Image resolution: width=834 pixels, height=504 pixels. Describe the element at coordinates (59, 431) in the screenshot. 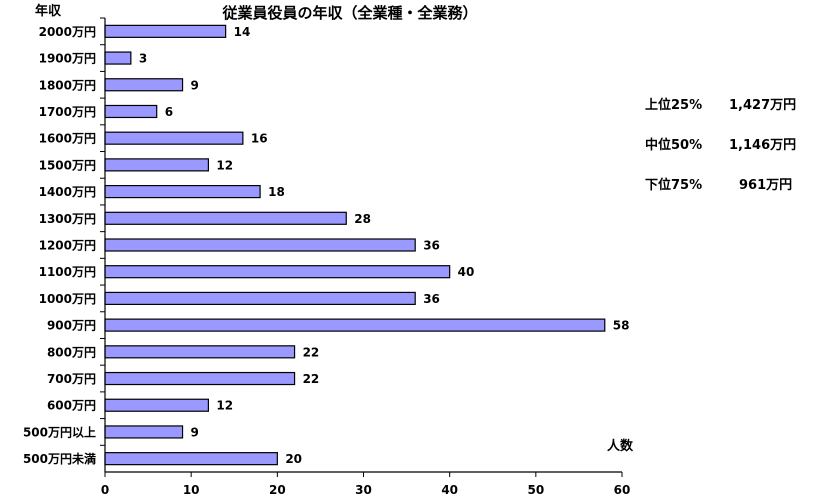

I see `category-label: 500万円以上` at that location.